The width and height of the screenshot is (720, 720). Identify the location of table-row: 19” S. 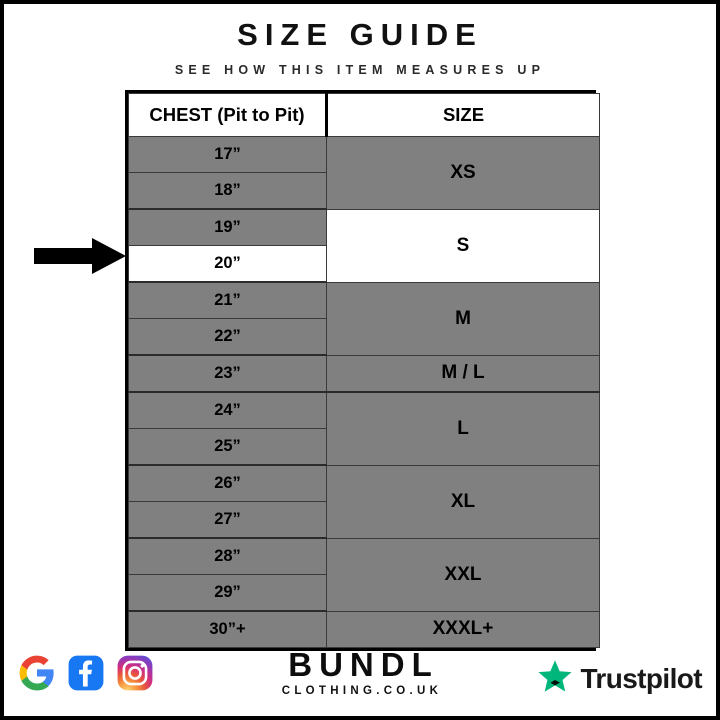
(364, 245).